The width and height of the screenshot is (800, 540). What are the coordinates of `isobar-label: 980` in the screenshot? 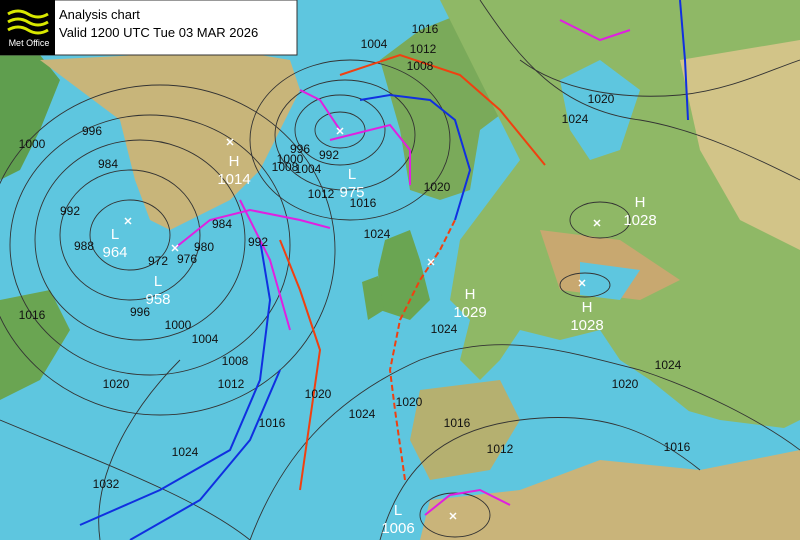 It's located at (204, 247).